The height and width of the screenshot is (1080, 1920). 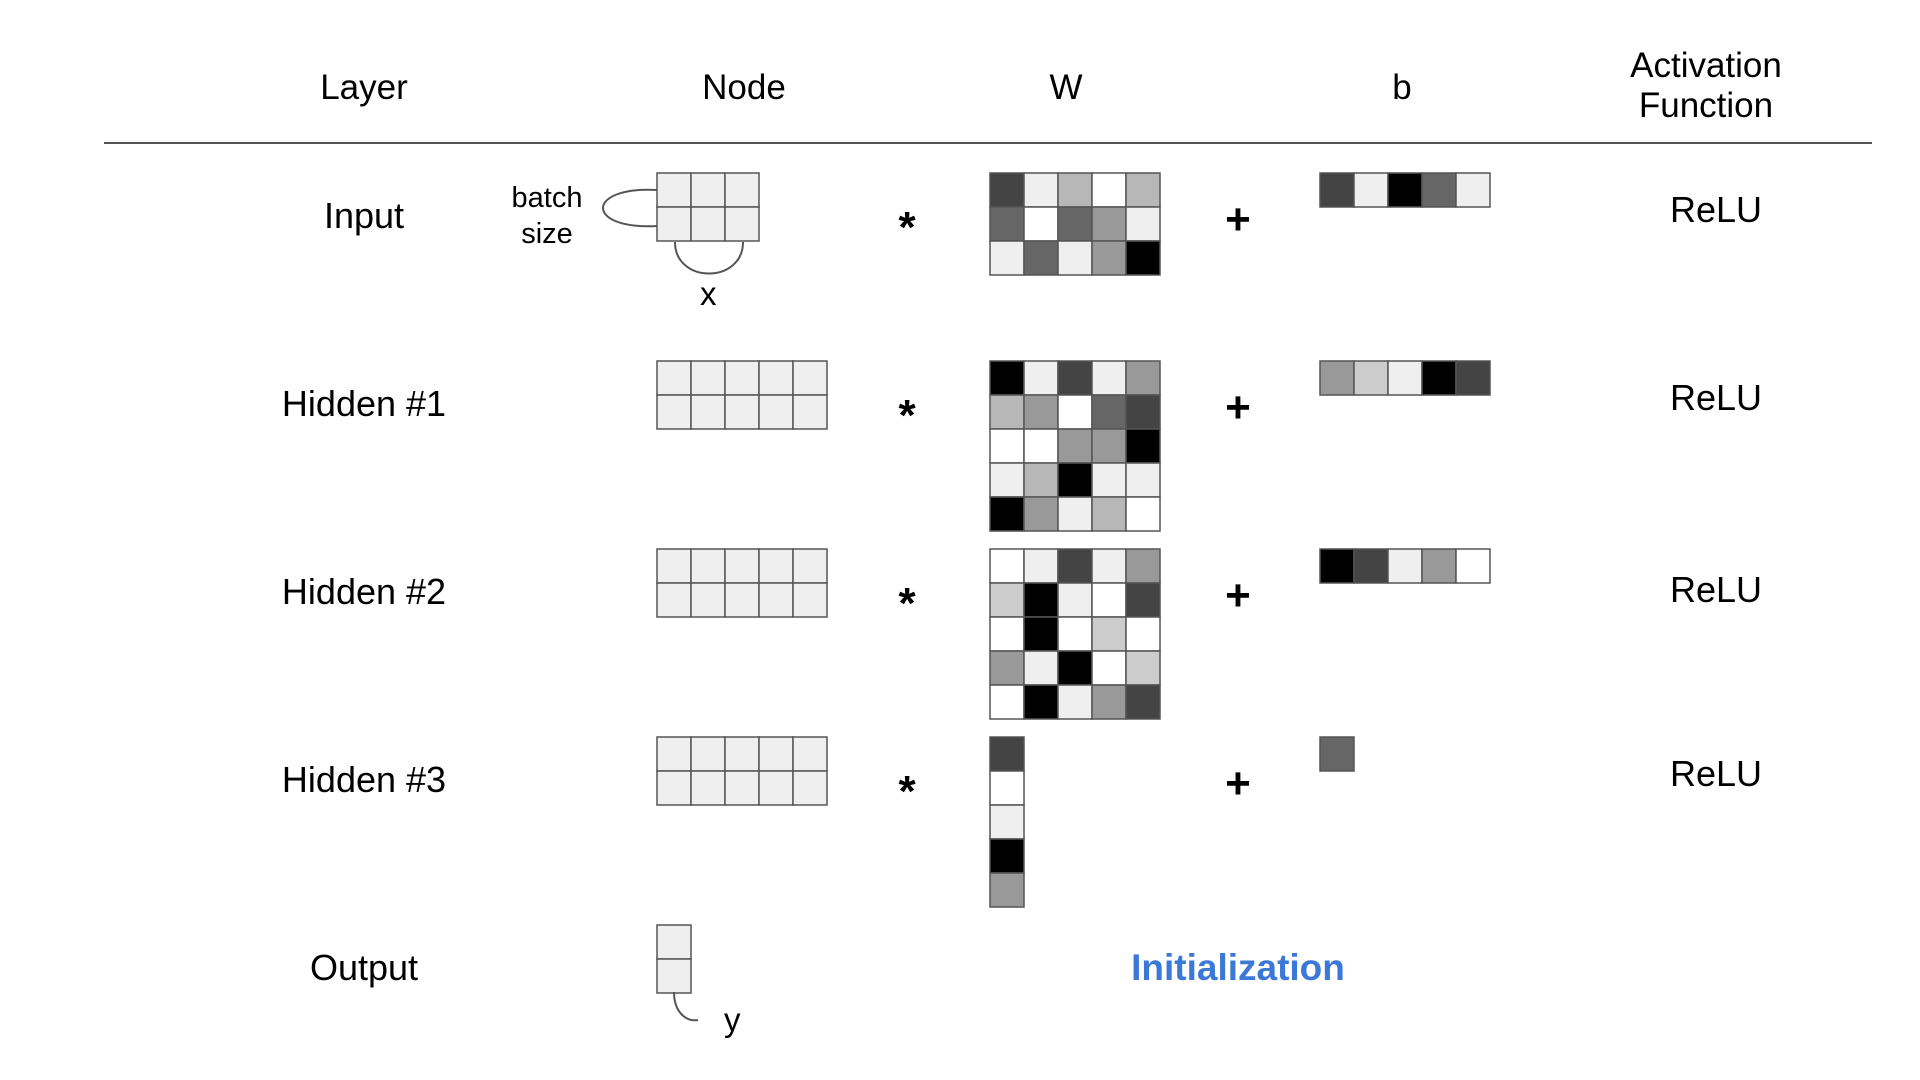 What do you see at coordinates (686, 1006) in the screenshot?
I see `y-bracket` at bounding box center [686, 1006].